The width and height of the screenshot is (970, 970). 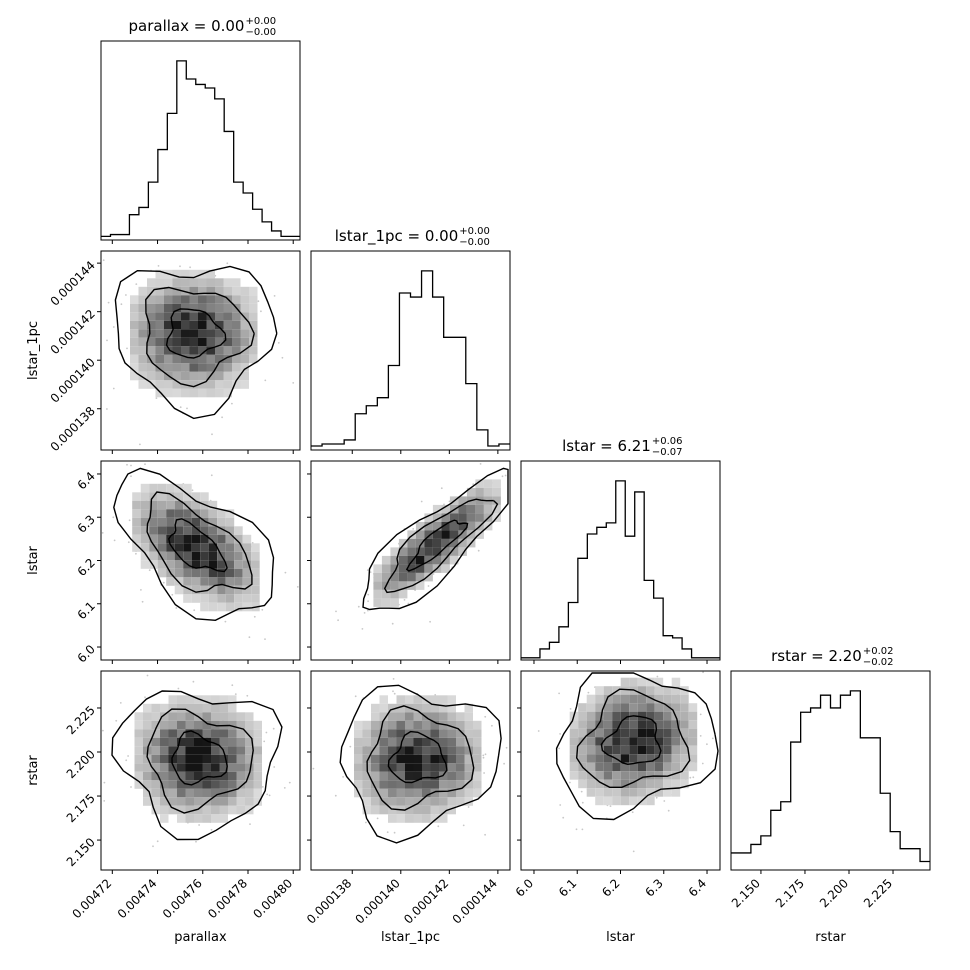 What do you see at coordinates (830, 770) in the screenshot?
I see `axes-border` at bounding box center [830, 770].